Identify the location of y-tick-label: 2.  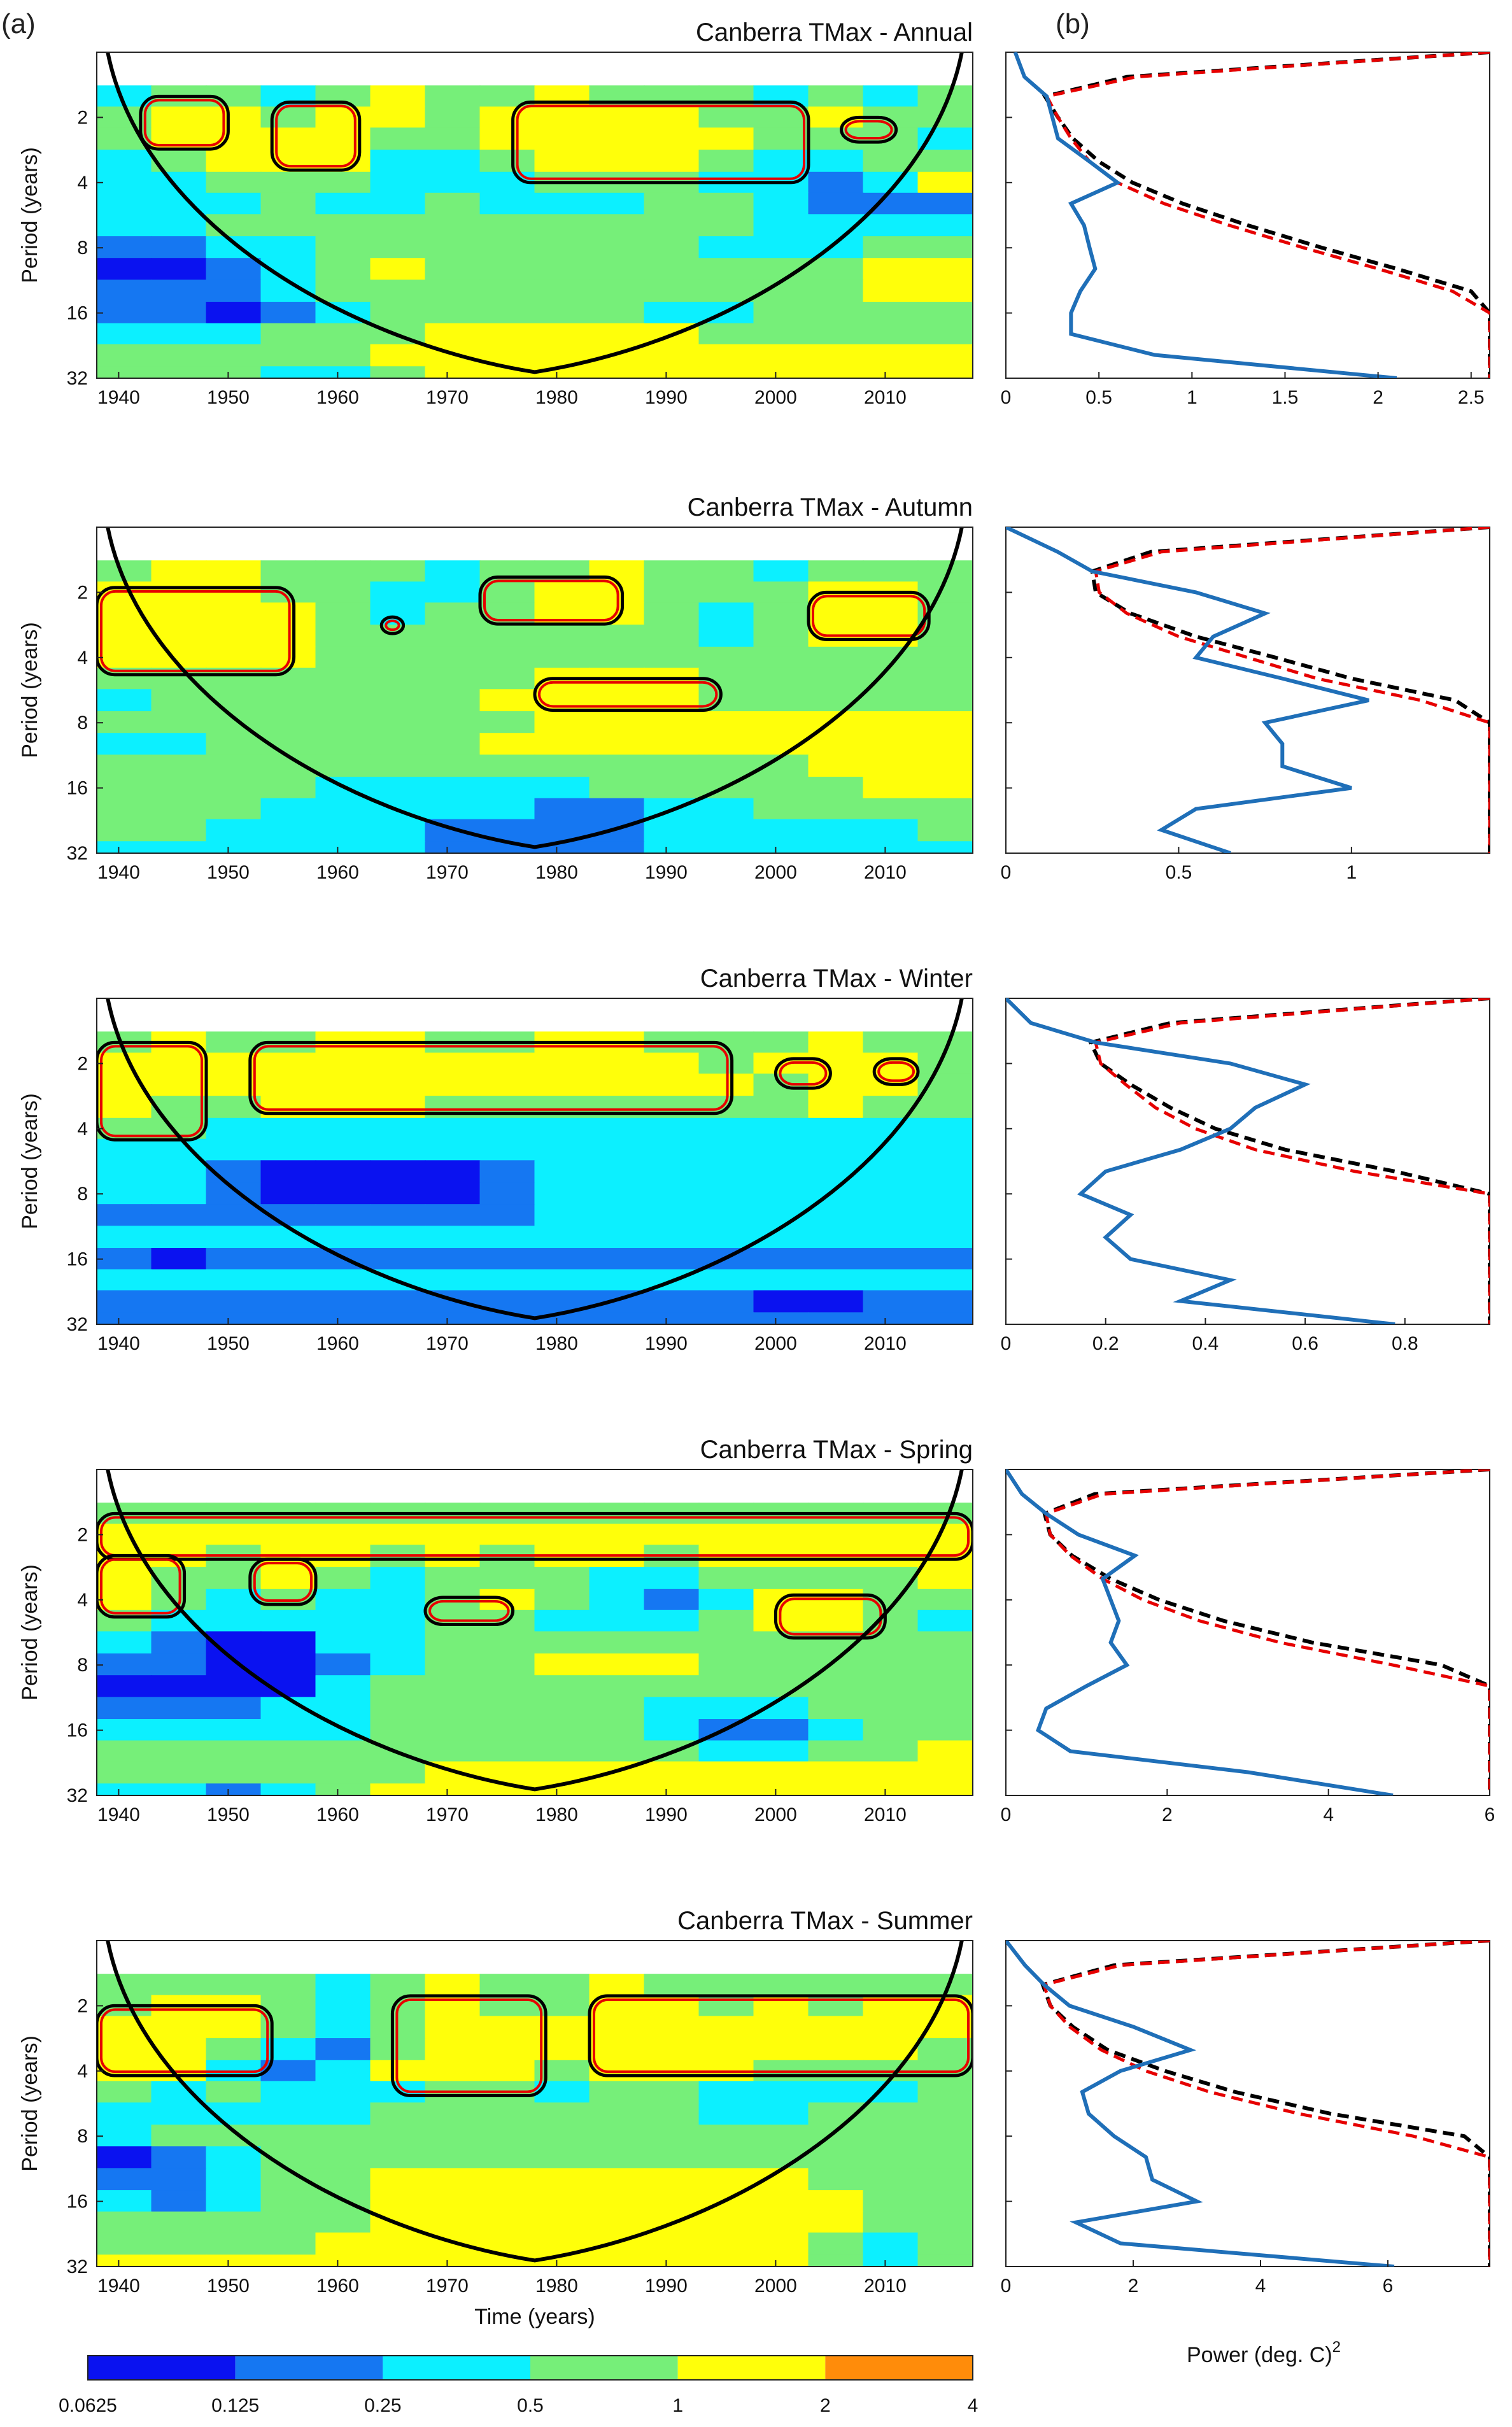
(82, 1535).